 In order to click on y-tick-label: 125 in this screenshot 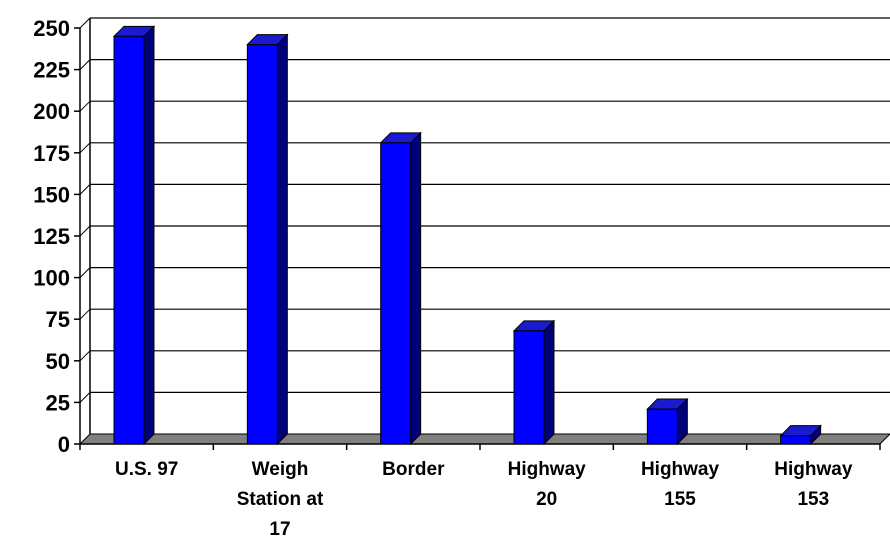, I will do `click(51, 236)`.